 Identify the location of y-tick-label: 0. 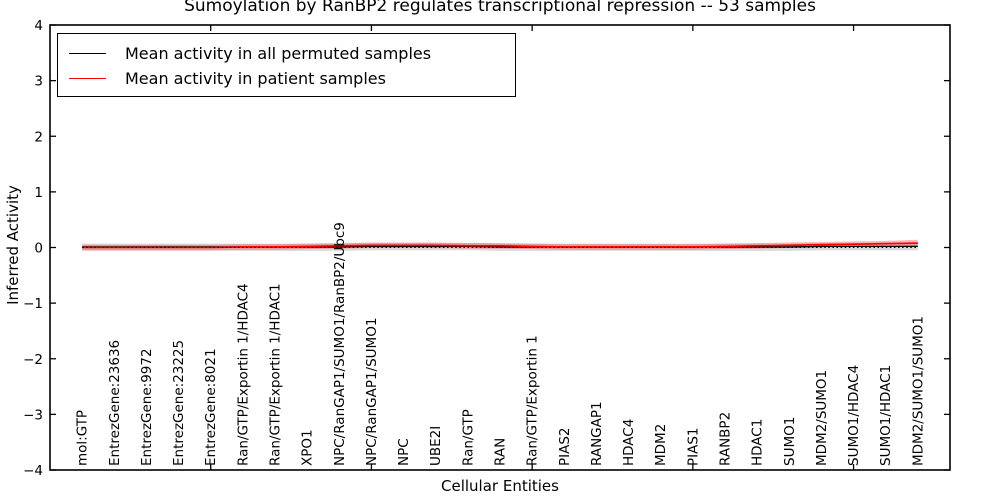
(38, 249).